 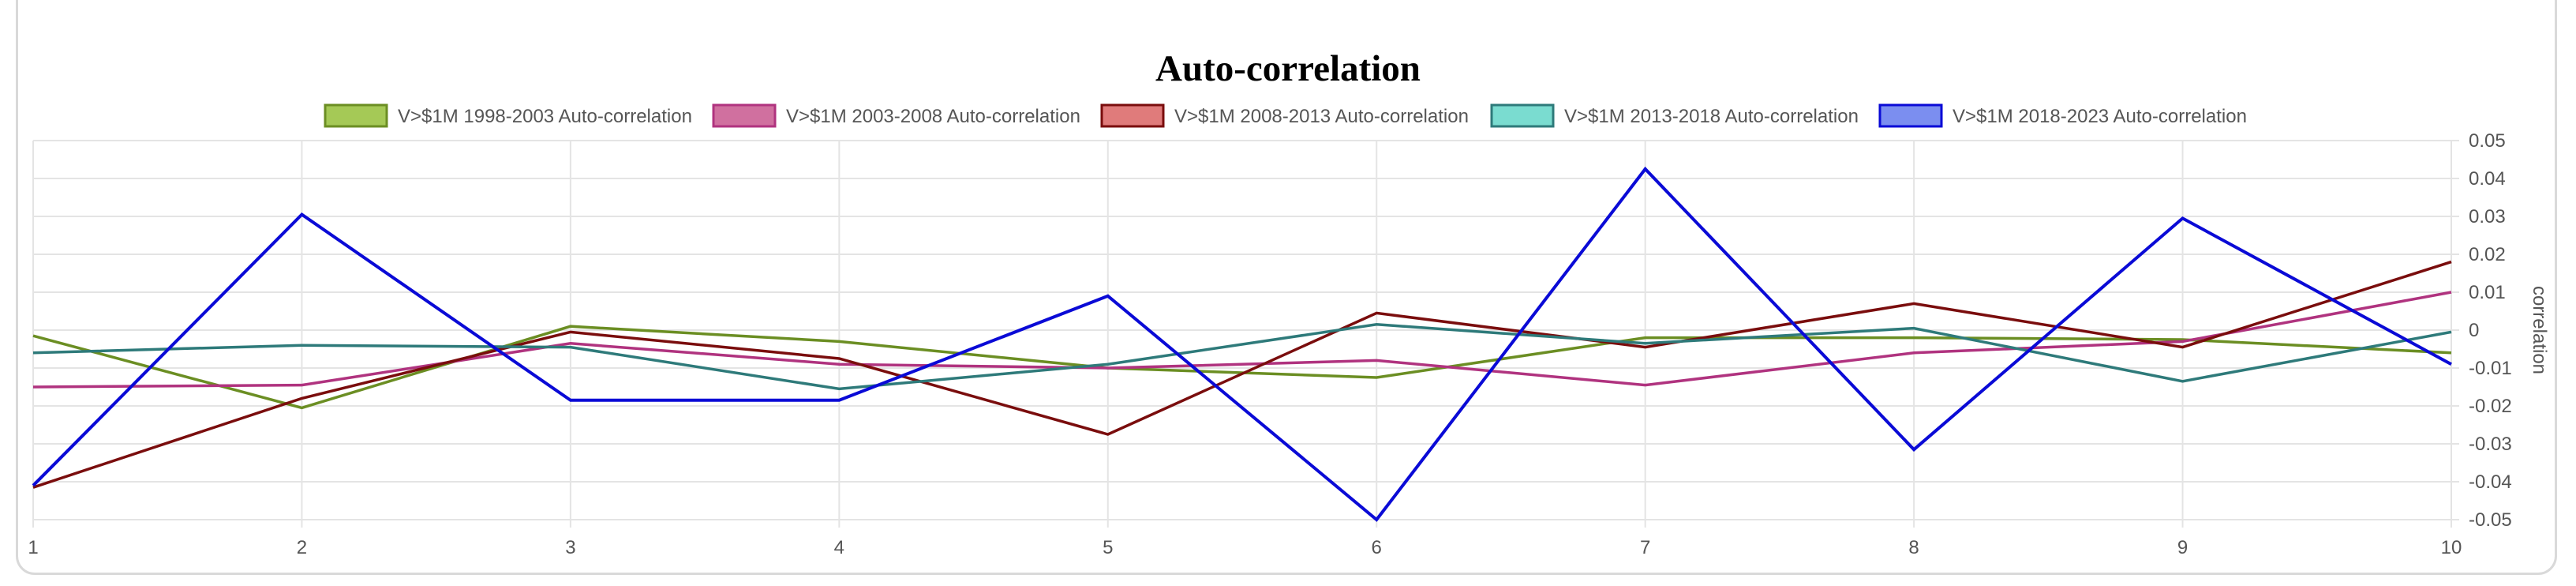 What do you see at coordinates (2487, 179) in the screenshot?
I see `y-tick-label: 0.04` at bounding box center [2487, 179].